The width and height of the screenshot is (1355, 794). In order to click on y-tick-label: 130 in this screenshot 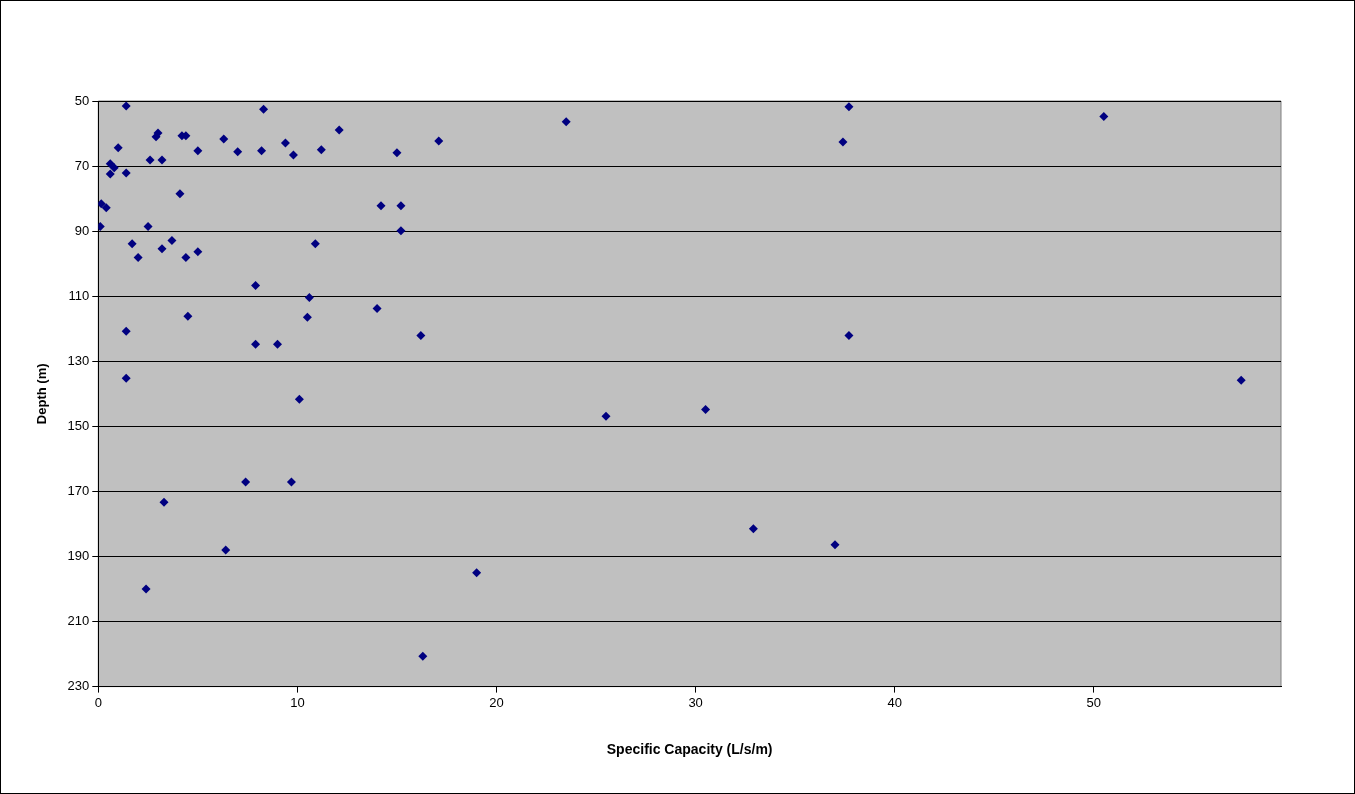, I will do `click(78, 360)`.